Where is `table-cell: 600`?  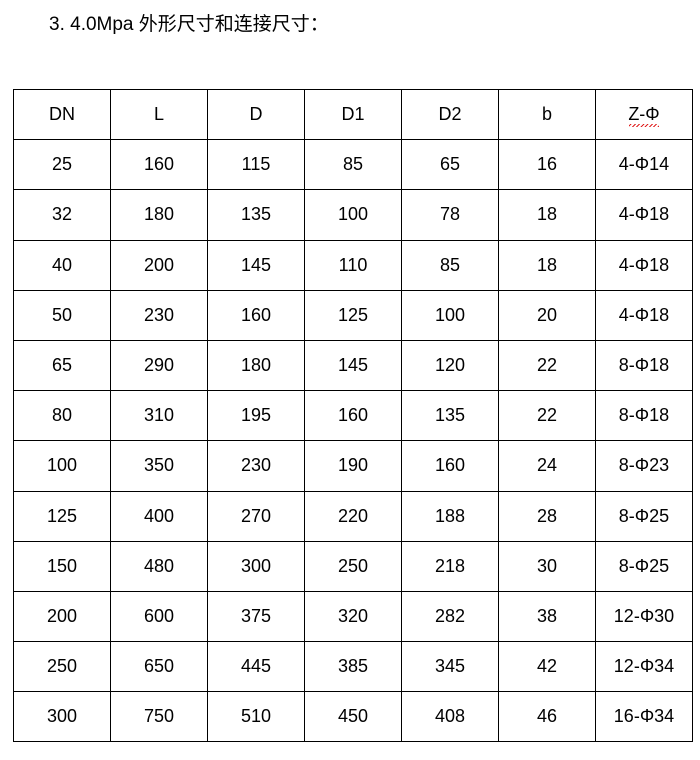
table-cell: 600 is located at coordinates (159, 616).